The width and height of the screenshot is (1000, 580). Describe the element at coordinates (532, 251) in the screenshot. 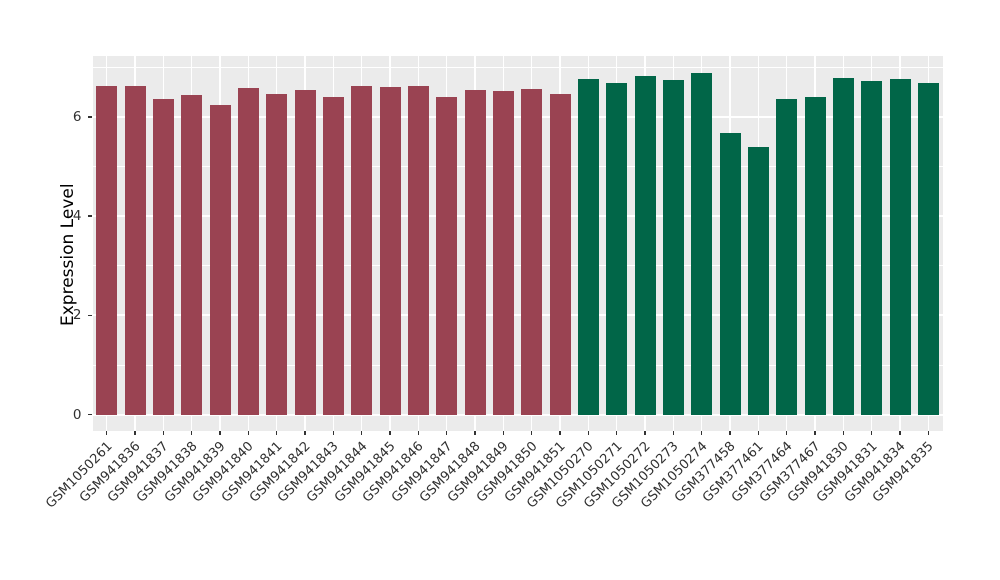

I see `bar-GSM941850` at that location.